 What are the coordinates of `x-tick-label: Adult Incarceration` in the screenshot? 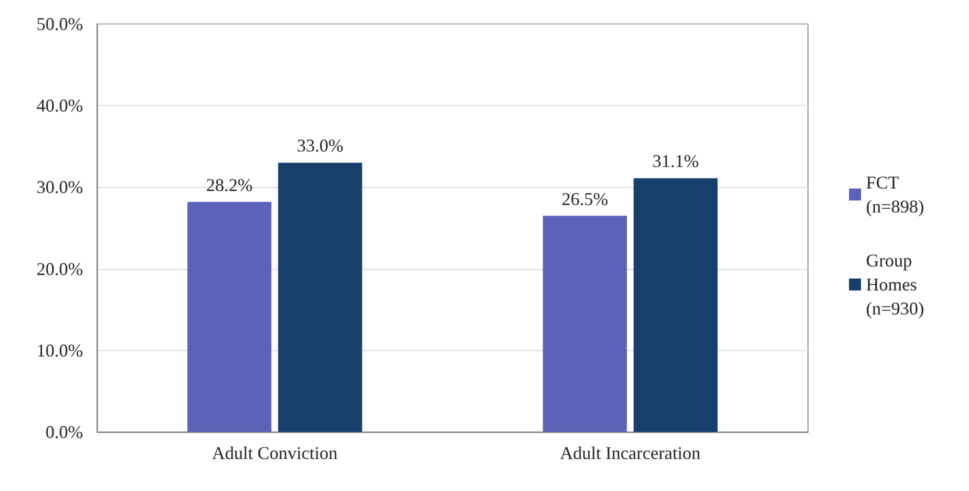 It's located at (630, 453).